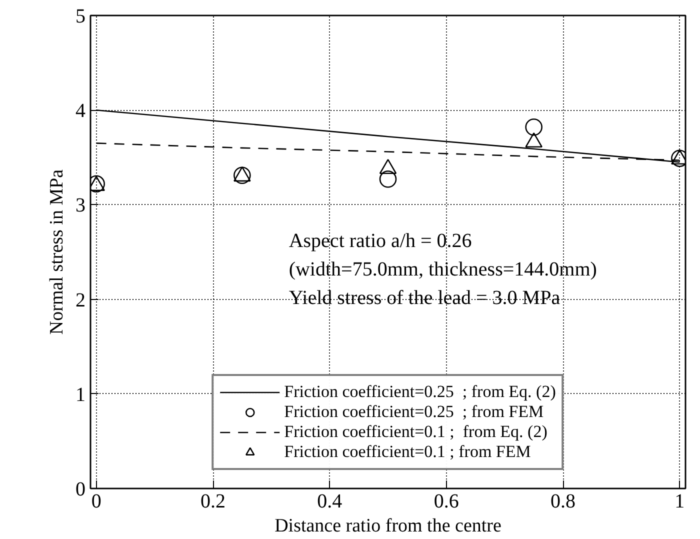  Describe the element at coordinates (416, 432) in the screenshot. I see `legend-label: Friction coefficient=0.1 ; from Eq. (2)` at that location.